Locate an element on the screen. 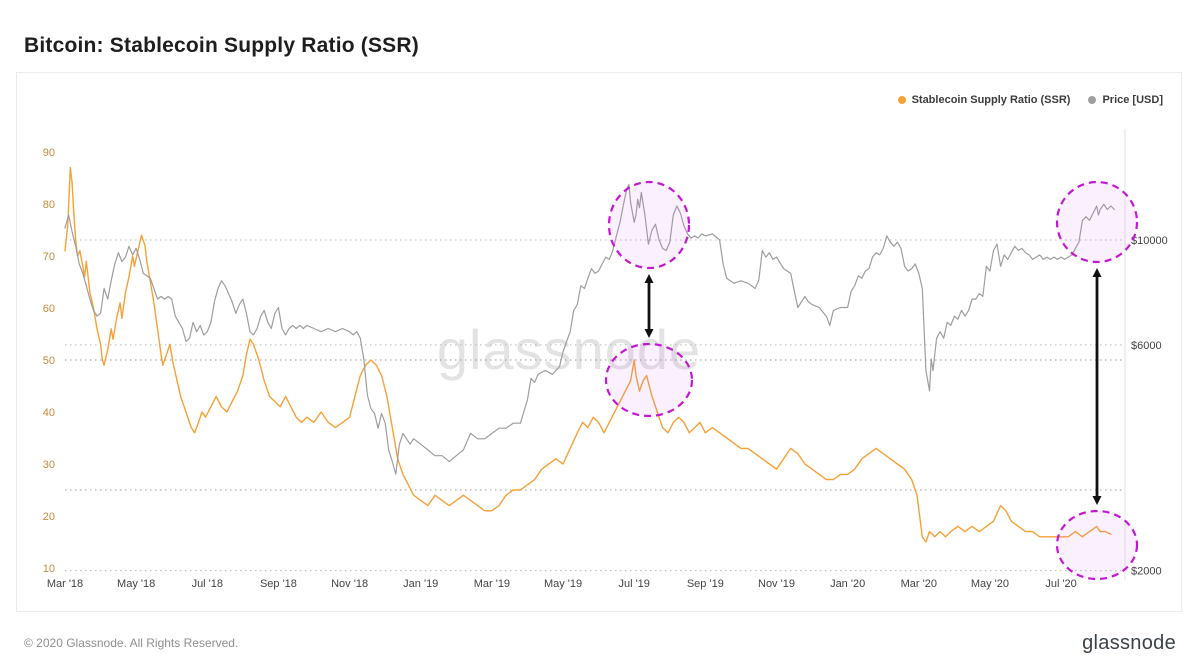  x-axis-tick: Mar '20 is located at coordinates (919, 584).